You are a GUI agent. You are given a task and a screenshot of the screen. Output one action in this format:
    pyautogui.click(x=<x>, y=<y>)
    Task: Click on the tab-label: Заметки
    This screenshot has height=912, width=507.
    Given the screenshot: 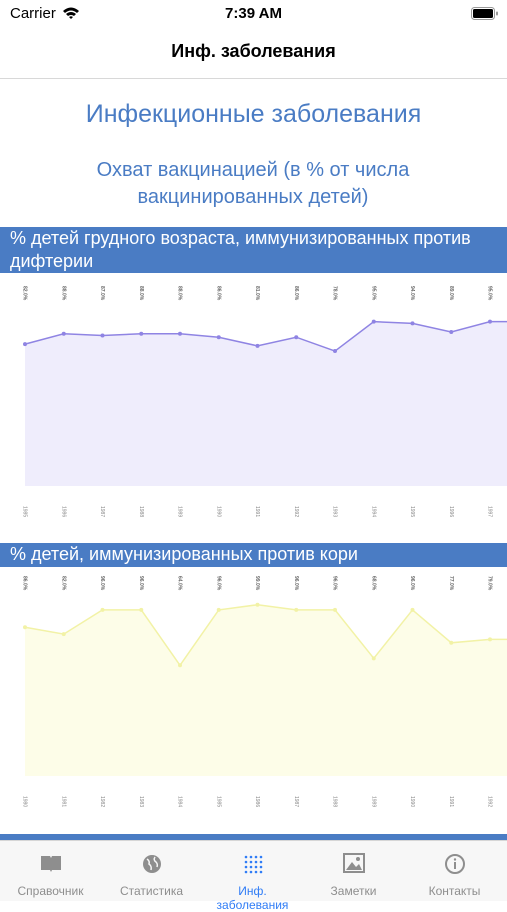 What is the action you would take?
    pyautogui.click(x=353, y=891)
    